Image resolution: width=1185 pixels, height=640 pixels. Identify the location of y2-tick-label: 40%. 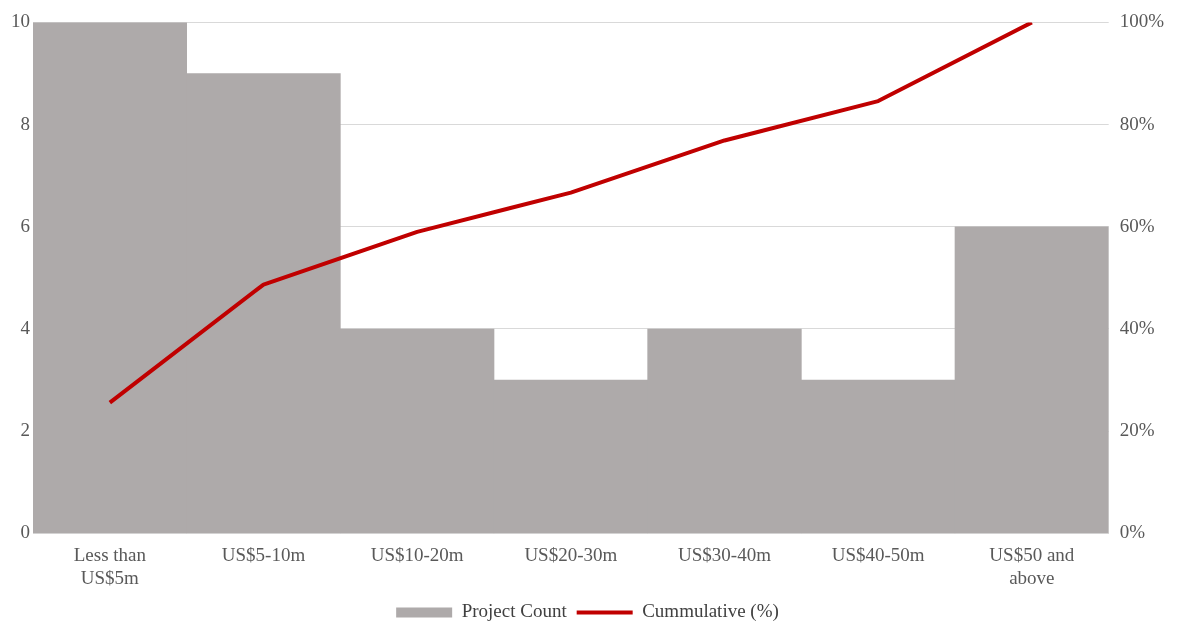
(1137, 327).